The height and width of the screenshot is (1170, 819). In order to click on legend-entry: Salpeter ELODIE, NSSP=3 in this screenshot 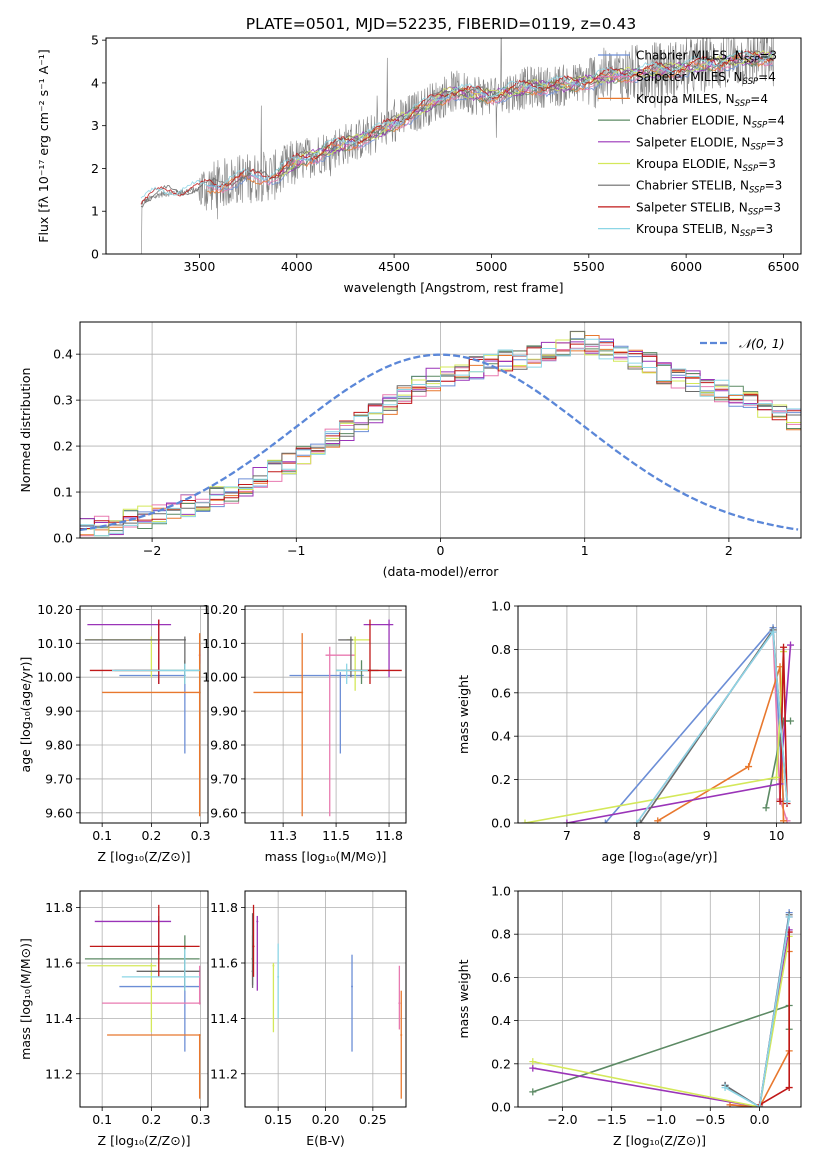, I will do `click(710, 143)`.